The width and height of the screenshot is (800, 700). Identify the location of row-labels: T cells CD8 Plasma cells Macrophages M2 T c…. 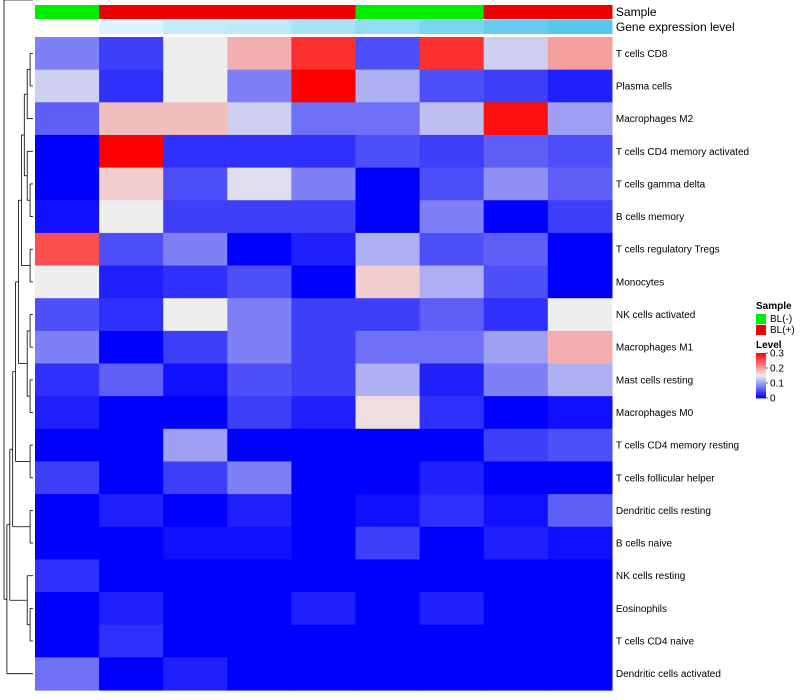
(682, 364).